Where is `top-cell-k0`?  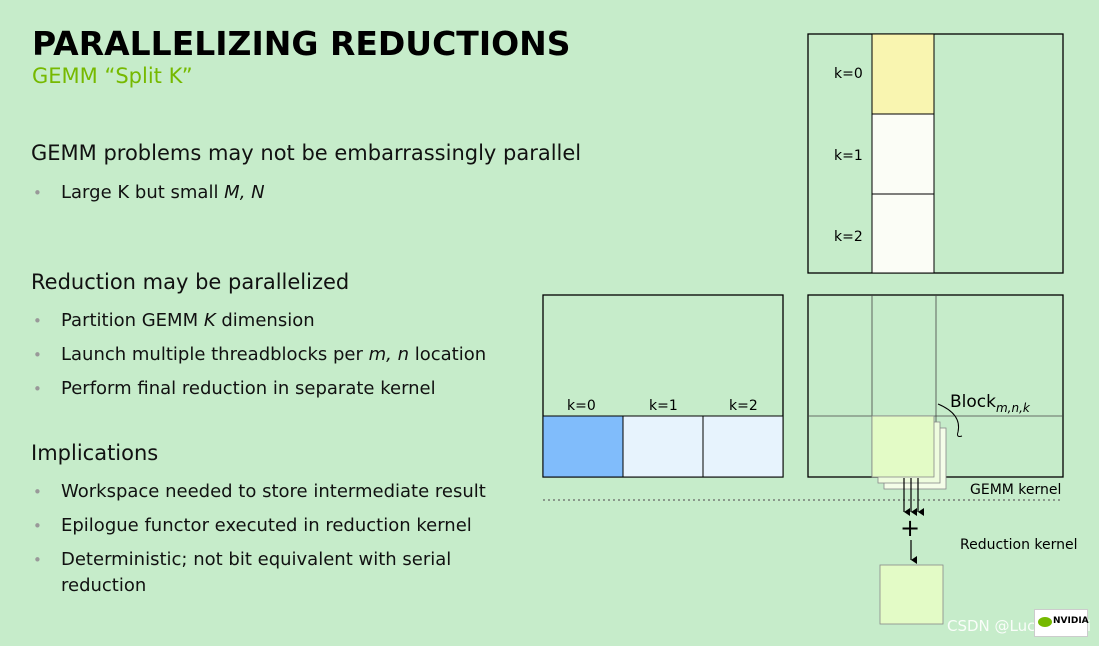
top-cell-k0 is located at coordinates (903, 74).